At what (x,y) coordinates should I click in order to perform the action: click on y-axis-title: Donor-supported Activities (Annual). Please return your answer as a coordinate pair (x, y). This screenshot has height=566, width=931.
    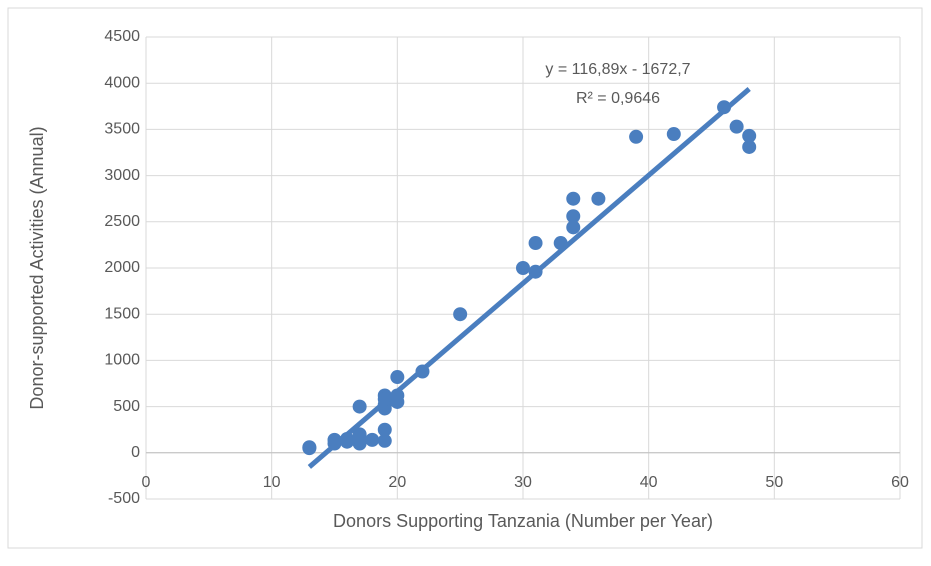
    Looking at the image, I should click on (37, 267).